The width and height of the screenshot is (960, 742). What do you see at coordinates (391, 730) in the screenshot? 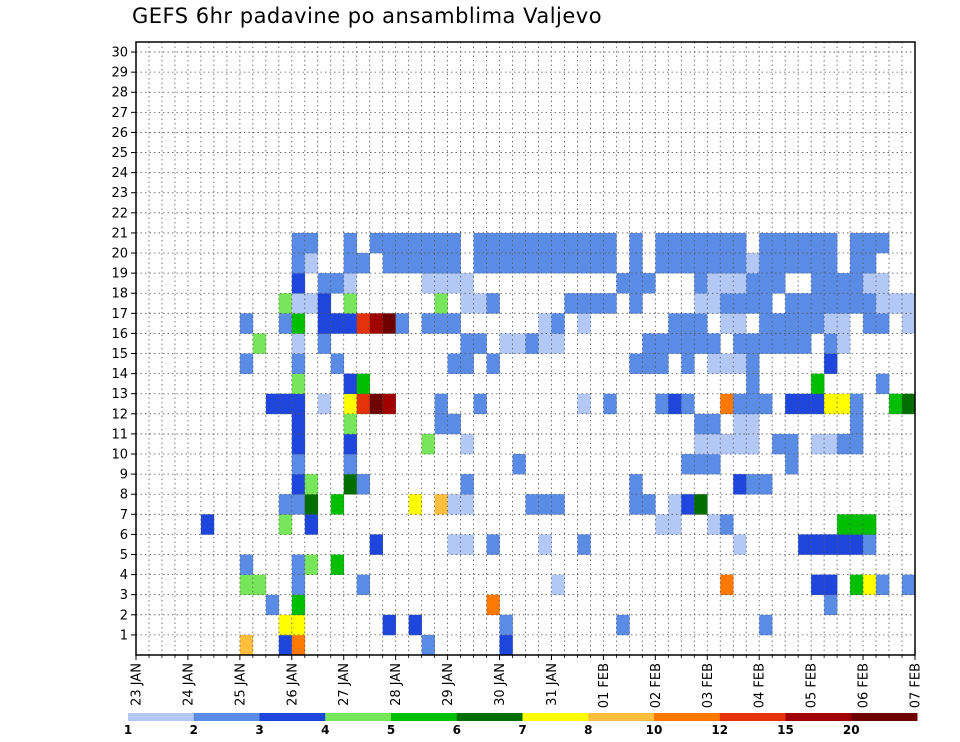
I see `legend-label: 5` at bounding box center [391, 730].